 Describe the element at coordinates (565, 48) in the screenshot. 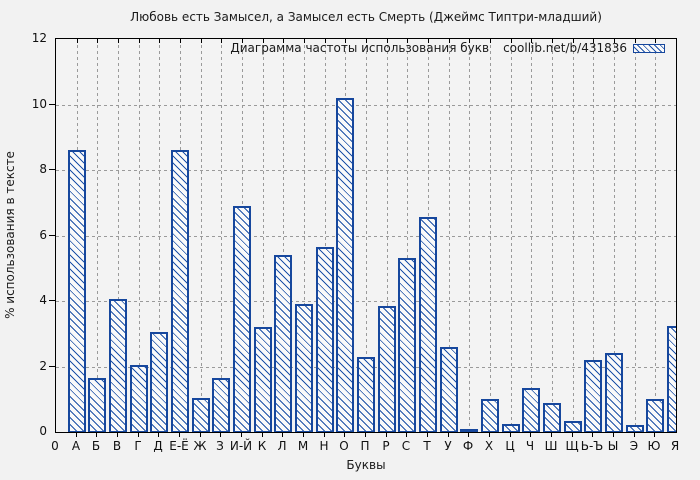

I see `legend-source: coollib.net/b/431836` at that location.